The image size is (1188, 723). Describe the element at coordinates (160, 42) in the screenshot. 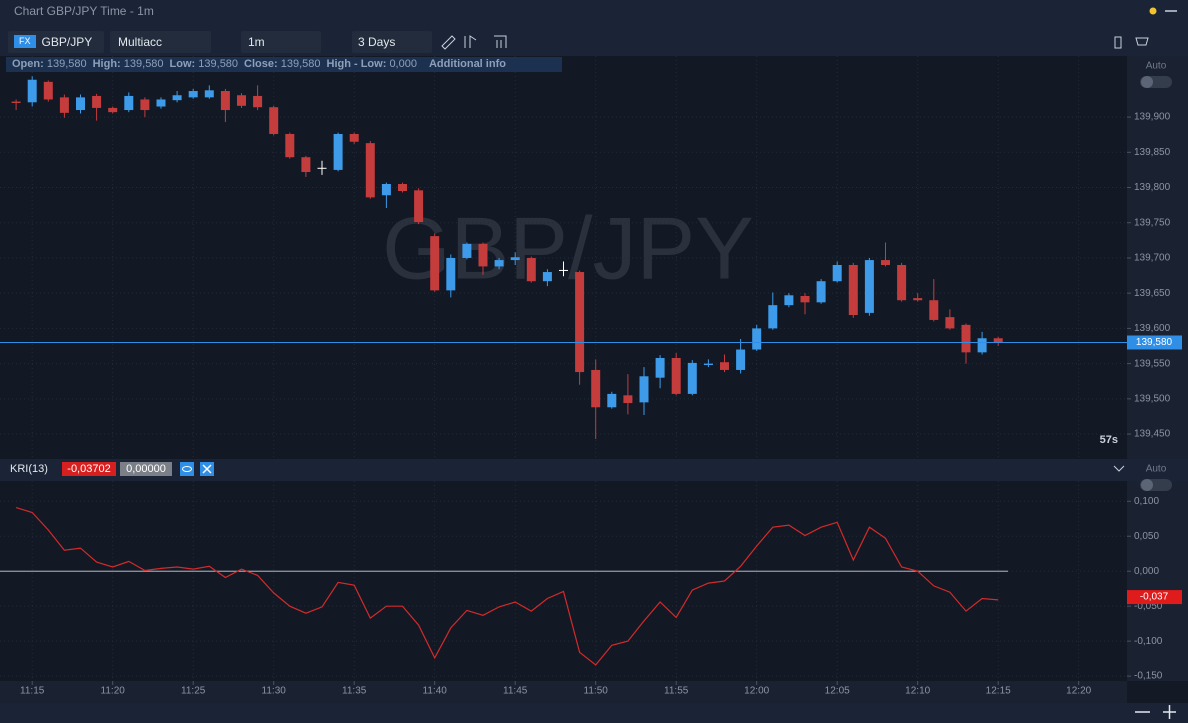

I see `account-selector: Multiacc` at that location.